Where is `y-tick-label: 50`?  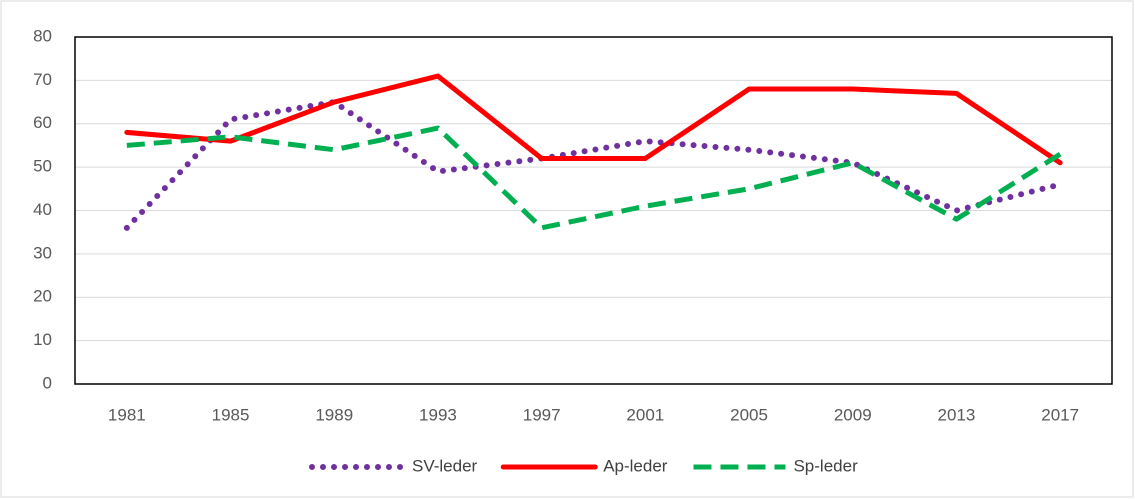
y-tick-label: 50 is located at coordinates (42, 166).